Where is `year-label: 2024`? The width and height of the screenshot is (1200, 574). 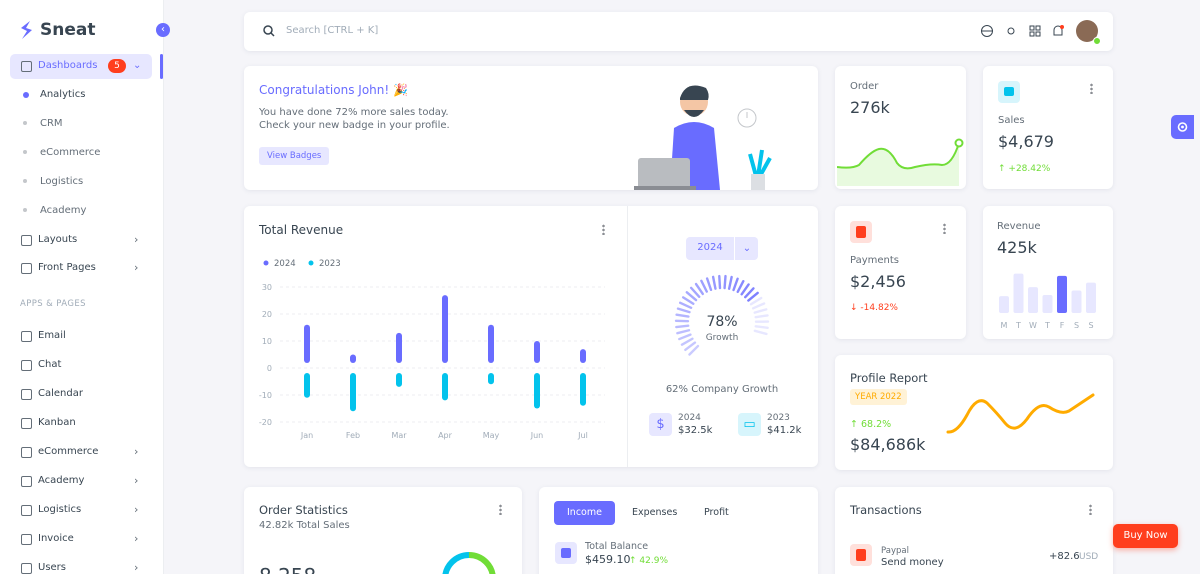
year-label: 2024 is located at coordinates (710, 247).